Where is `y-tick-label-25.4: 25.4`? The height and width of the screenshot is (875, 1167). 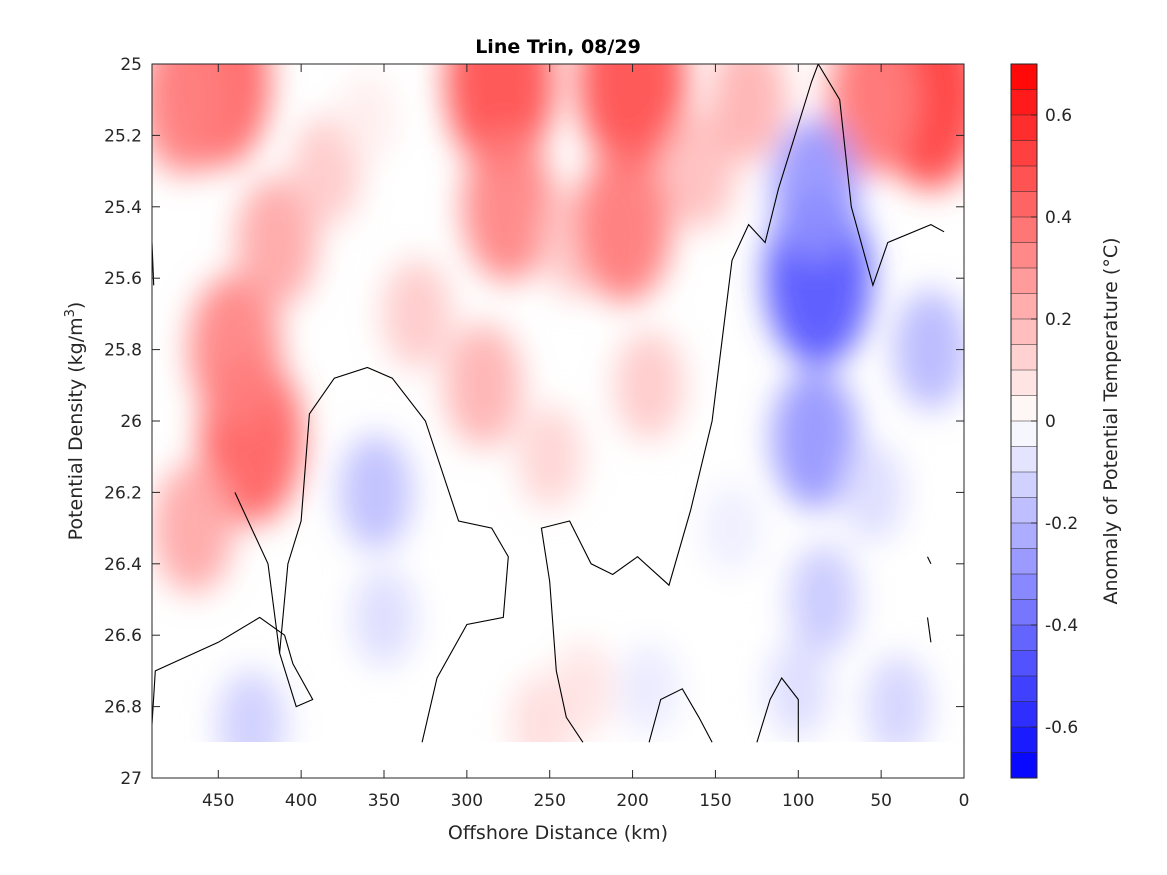 y-tick-label-25.4: 25.4 is located at coordinates (123, 208).